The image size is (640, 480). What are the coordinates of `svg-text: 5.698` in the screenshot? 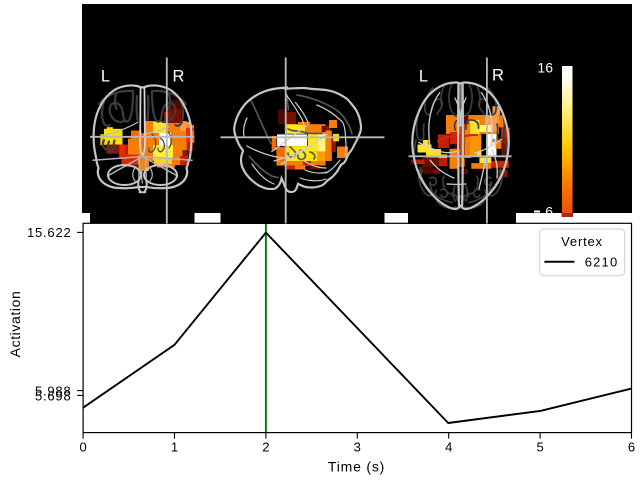 It's located at (53, 395).